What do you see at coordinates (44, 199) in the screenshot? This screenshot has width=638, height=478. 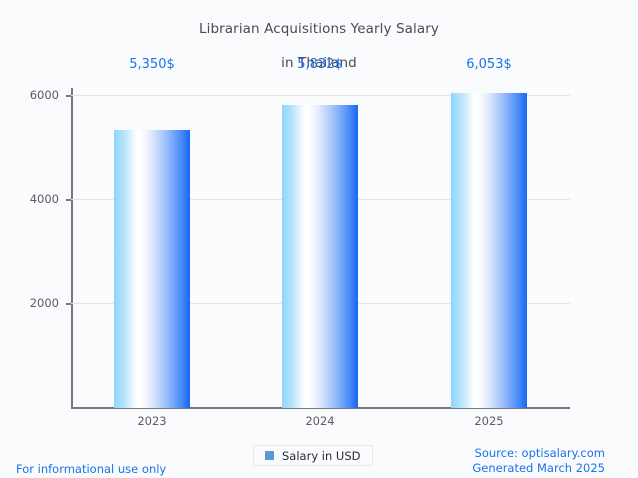 I see `y-tick-label-4000: 4000` at bounding box center [44, 199].